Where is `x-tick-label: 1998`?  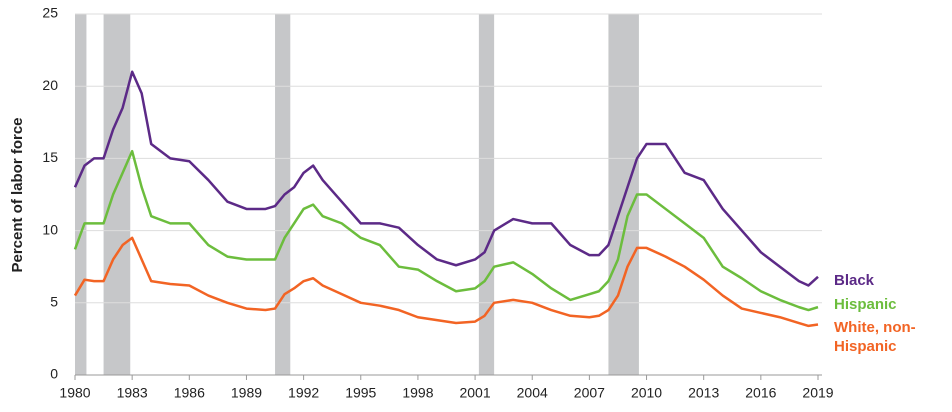 x-tick-label: 1998 is located at coordinates (417, 393).